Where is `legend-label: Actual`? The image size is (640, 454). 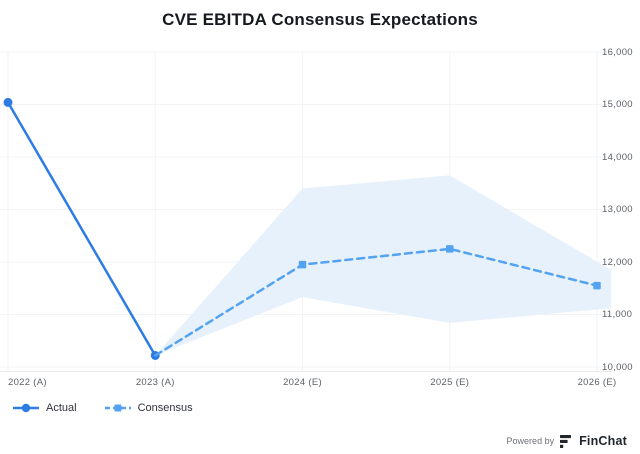
legend-label: Actual is located at coordinates (61, 408).